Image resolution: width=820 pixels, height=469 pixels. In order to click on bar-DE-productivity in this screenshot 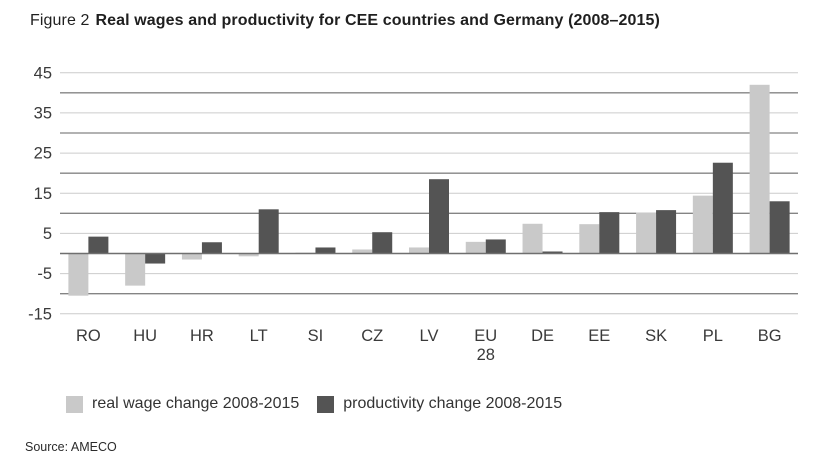, I will do `click(552, 252)`.